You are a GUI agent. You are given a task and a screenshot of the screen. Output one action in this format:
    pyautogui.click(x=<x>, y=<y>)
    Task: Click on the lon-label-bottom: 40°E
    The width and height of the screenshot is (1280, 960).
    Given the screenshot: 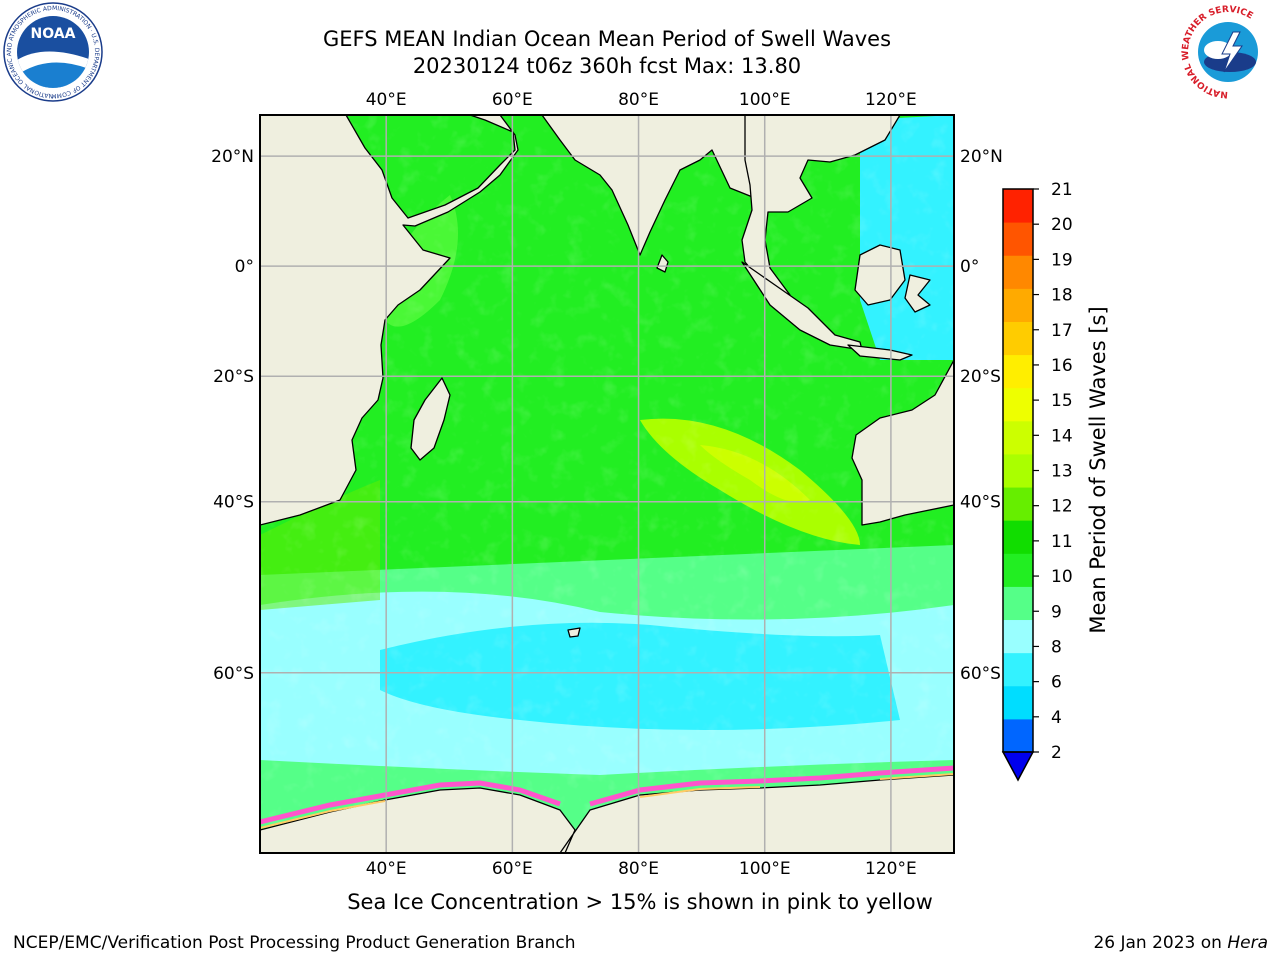 What is the action you would take?
    pyautogui.click(x=386, y=869)
    